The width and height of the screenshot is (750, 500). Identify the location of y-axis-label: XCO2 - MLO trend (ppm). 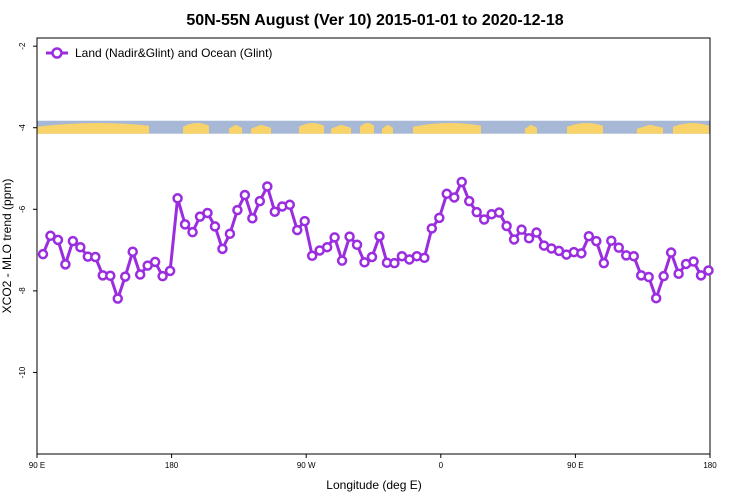
(7, 246).